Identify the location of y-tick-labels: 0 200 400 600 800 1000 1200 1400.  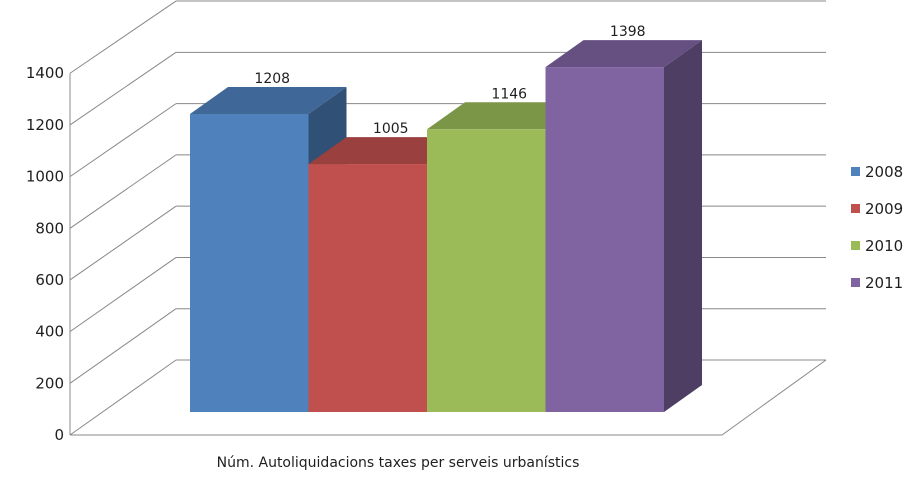
(45, 254).